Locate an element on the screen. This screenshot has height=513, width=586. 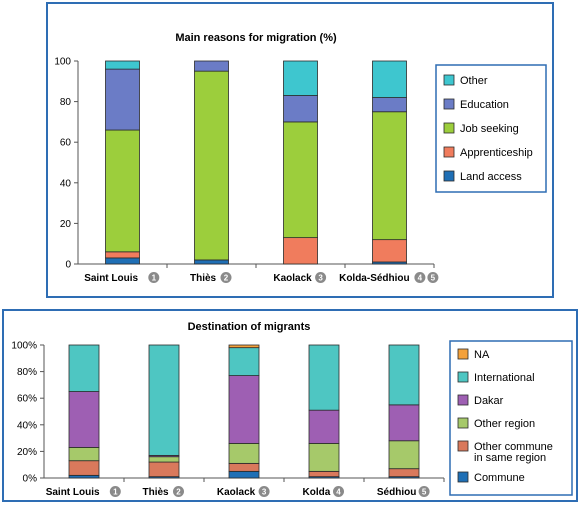
bar-segment-dakar-kaolack is located at coordinates (244, 409).